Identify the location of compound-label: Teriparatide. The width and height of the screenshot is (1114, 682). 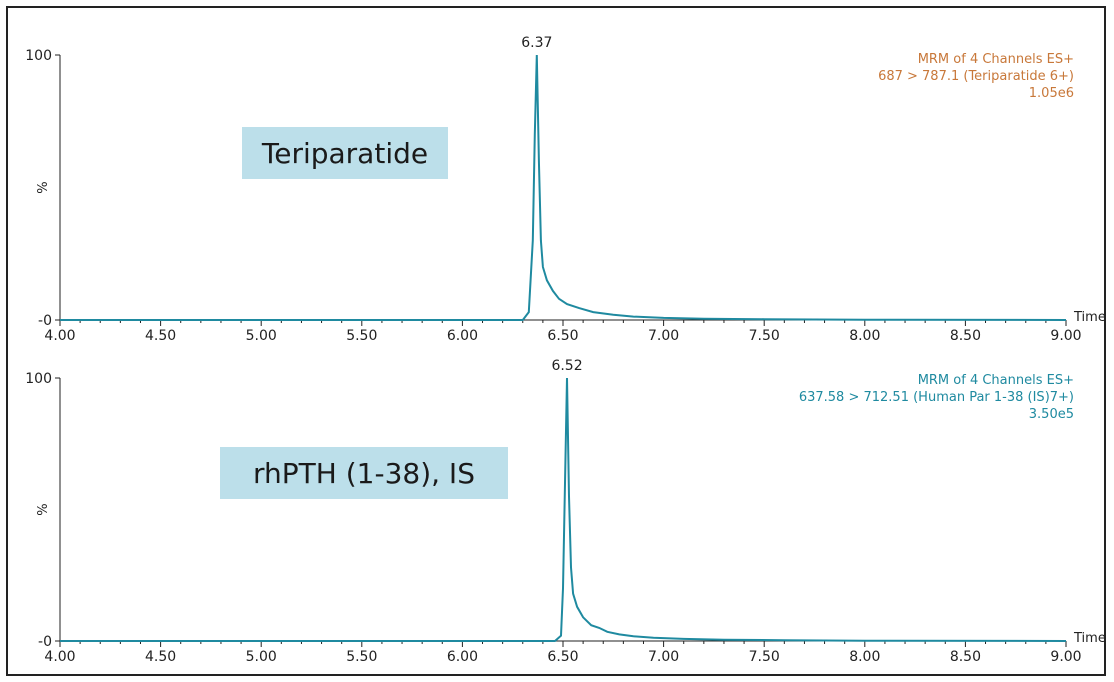
(344, 153).